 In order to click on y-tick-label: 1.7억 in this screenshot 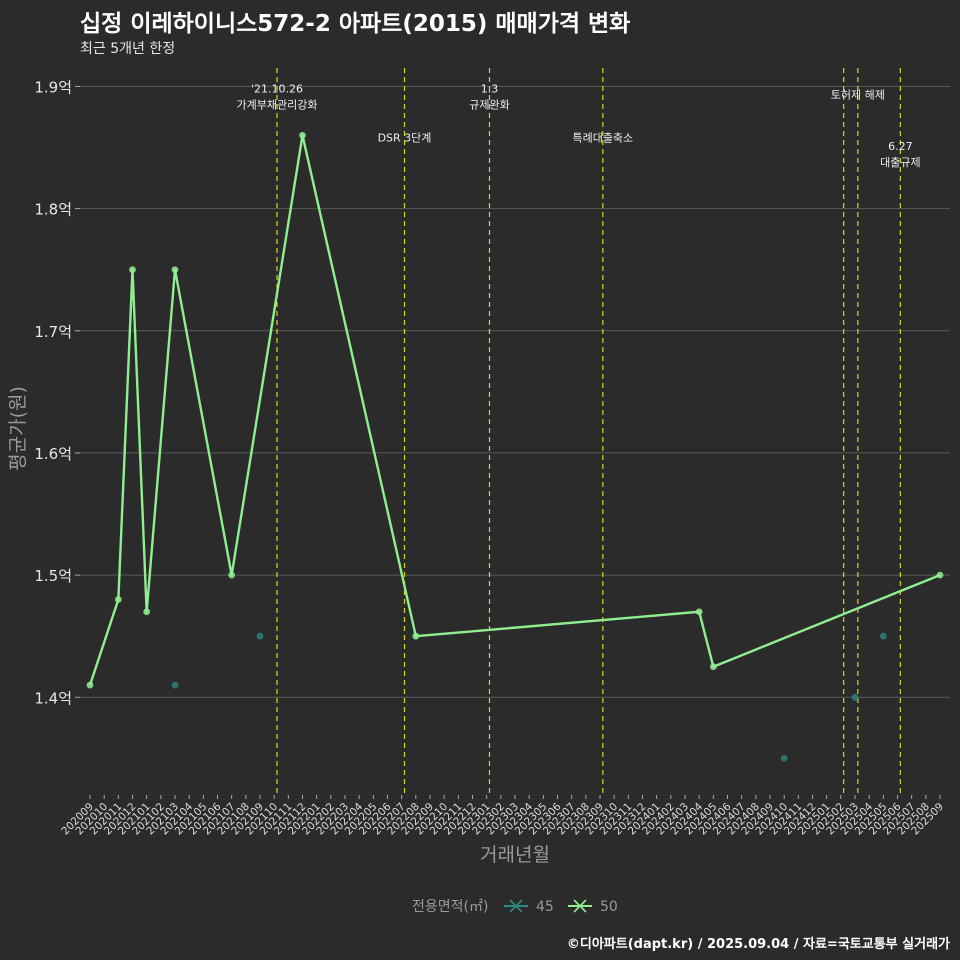, I will do `click(53, 332)`.